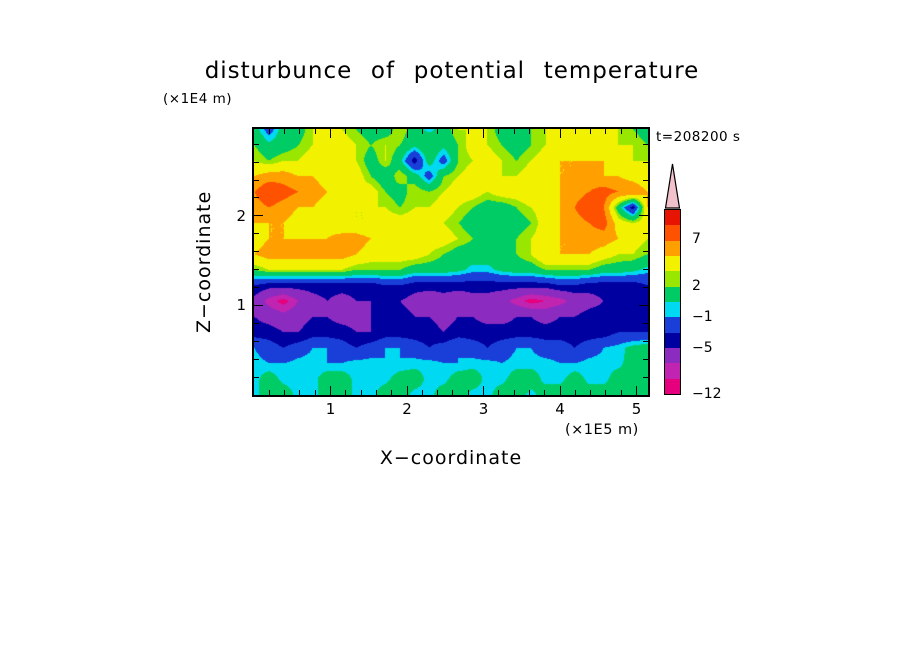  What do you see at coordinates (452, 71) in the screenshot?
I see `plot-title: disturbunce of potential temperature` at bounding box center [452, 71].